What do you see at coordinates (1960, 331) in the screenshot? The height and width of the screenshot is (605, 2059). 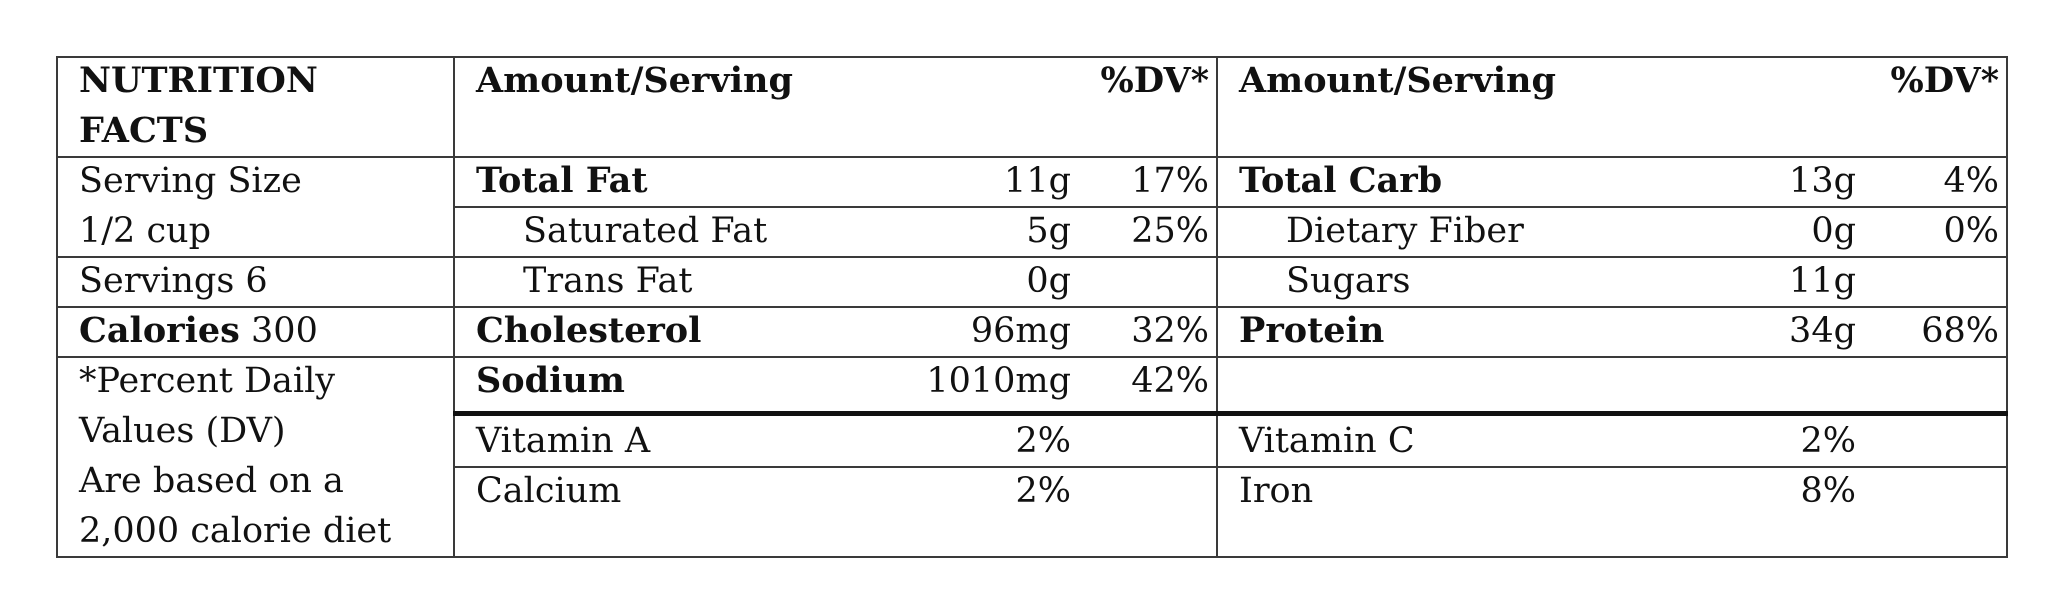 I see `nutrient-dv-protein: 68%` at bounding box center [1960, 331].